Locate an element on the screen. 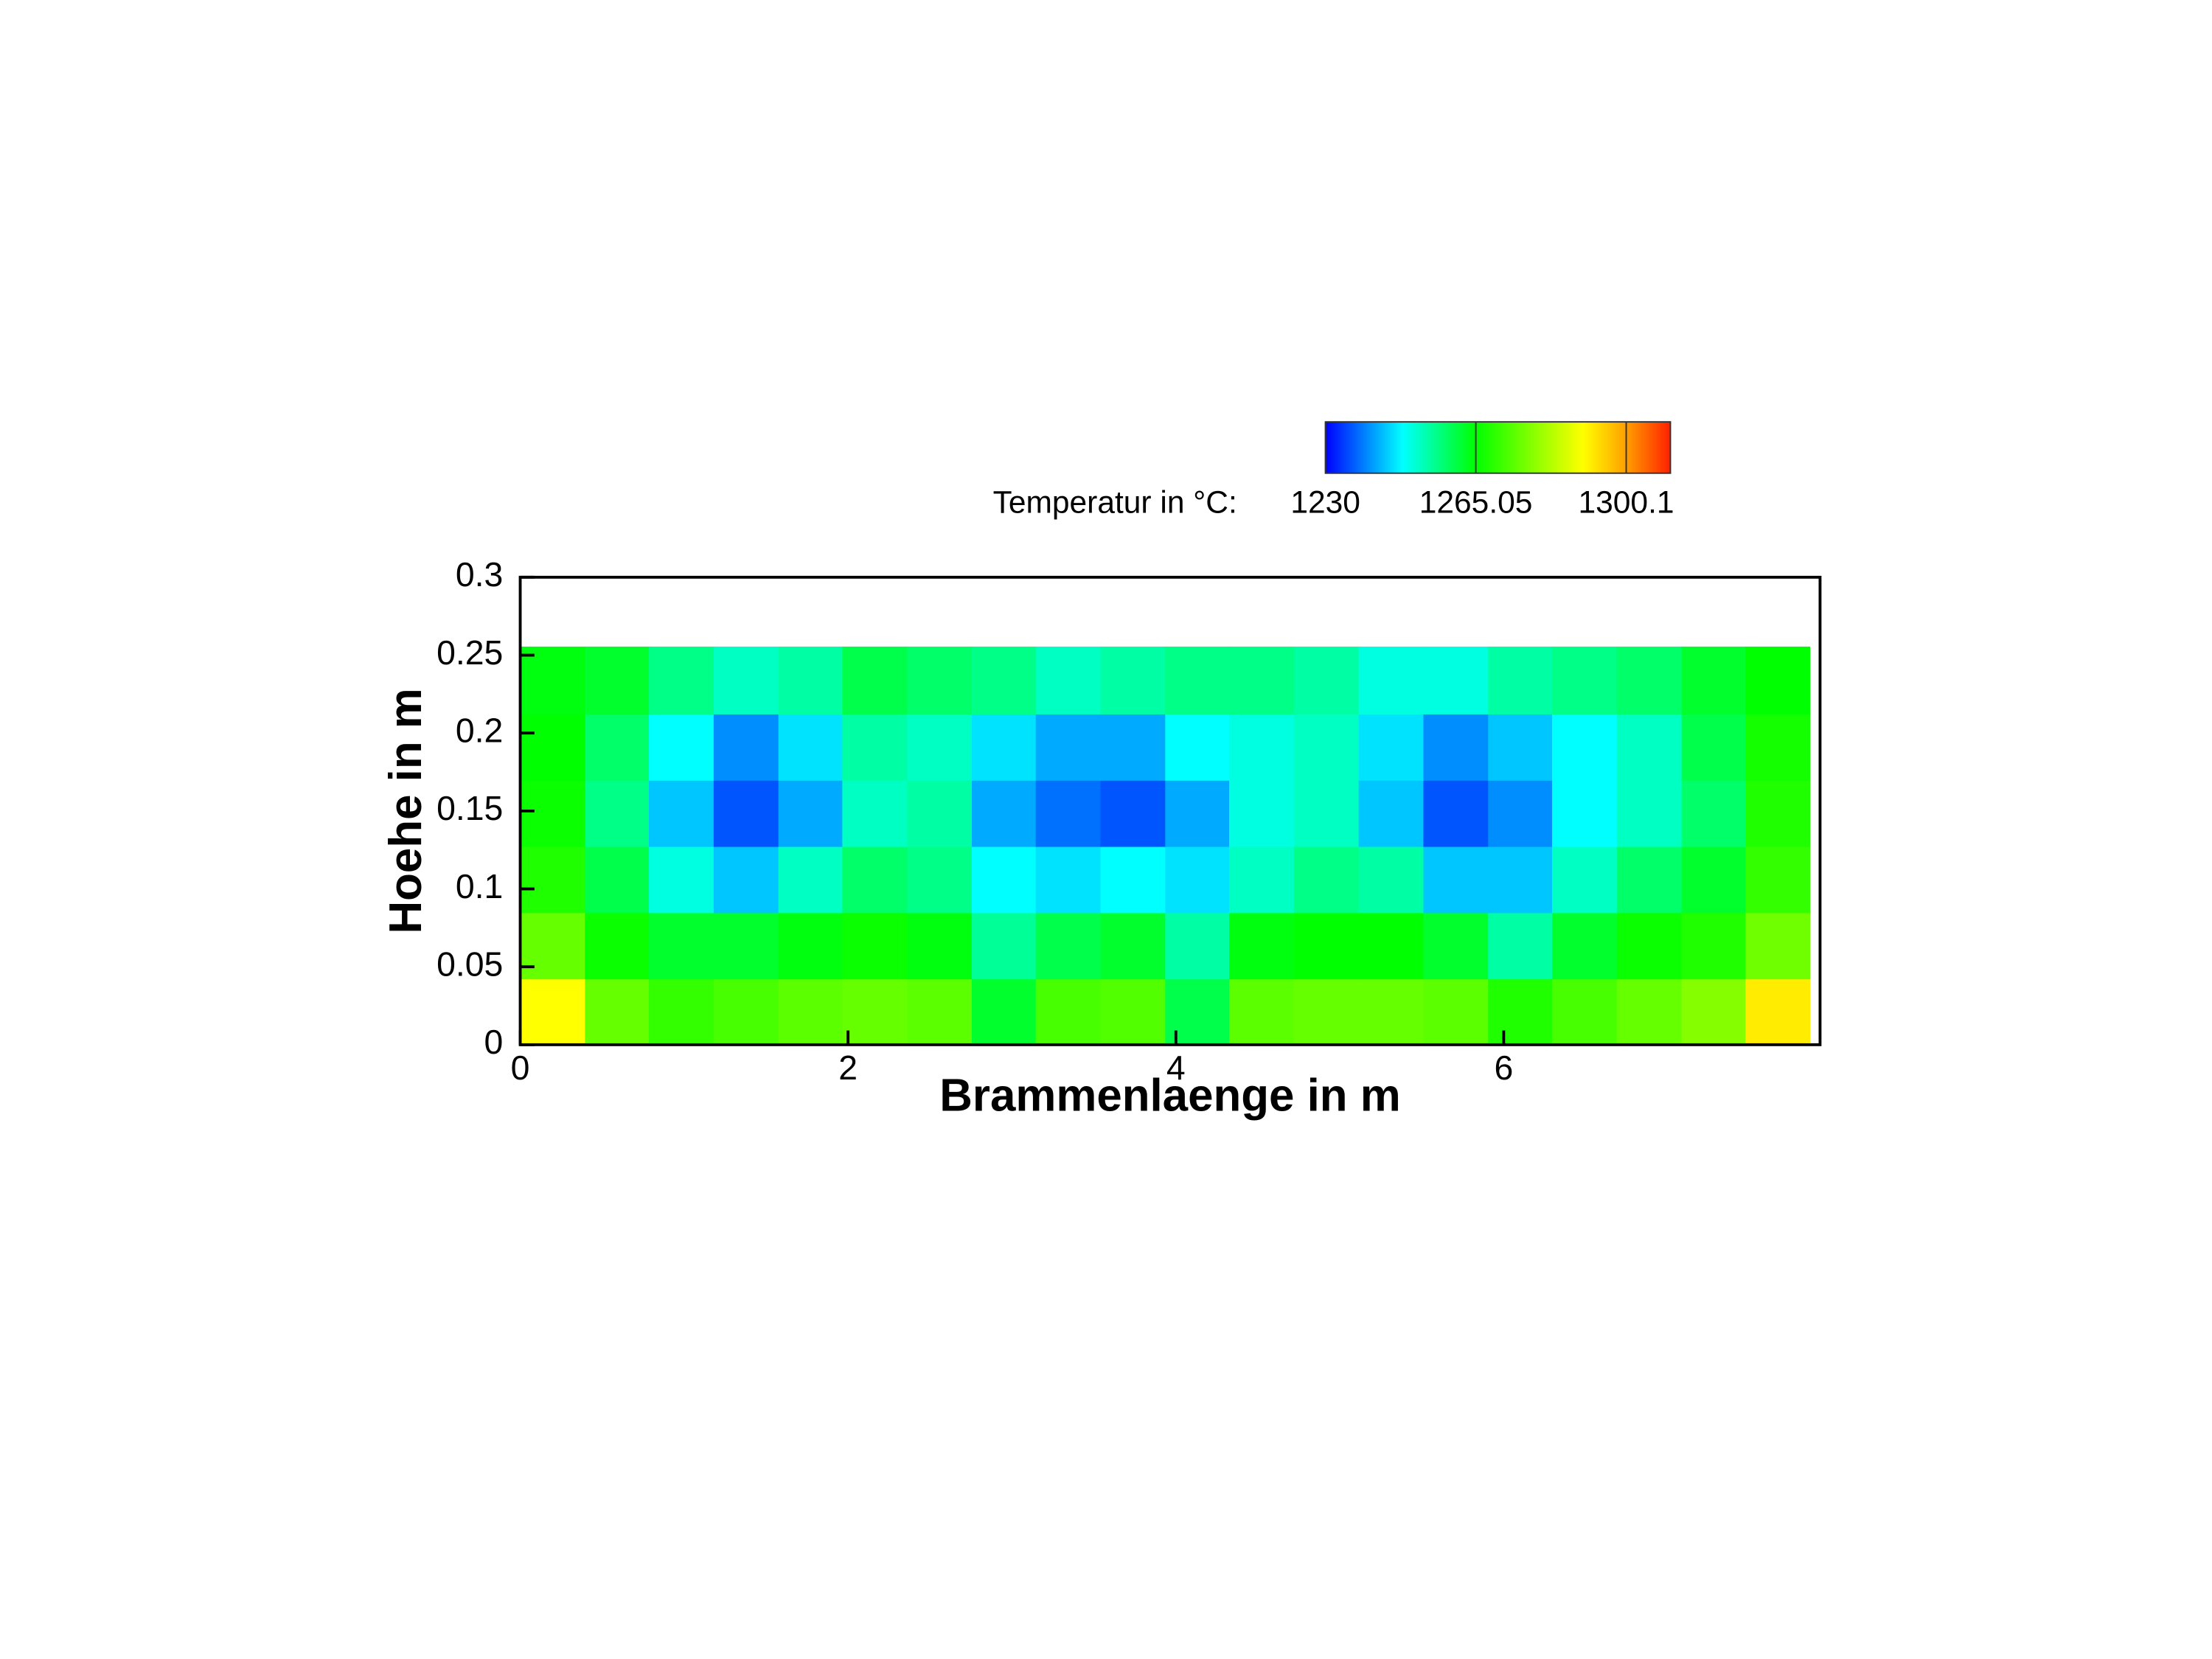  y-axis-label: Hoehe in m is located at coordinates (405, 810).